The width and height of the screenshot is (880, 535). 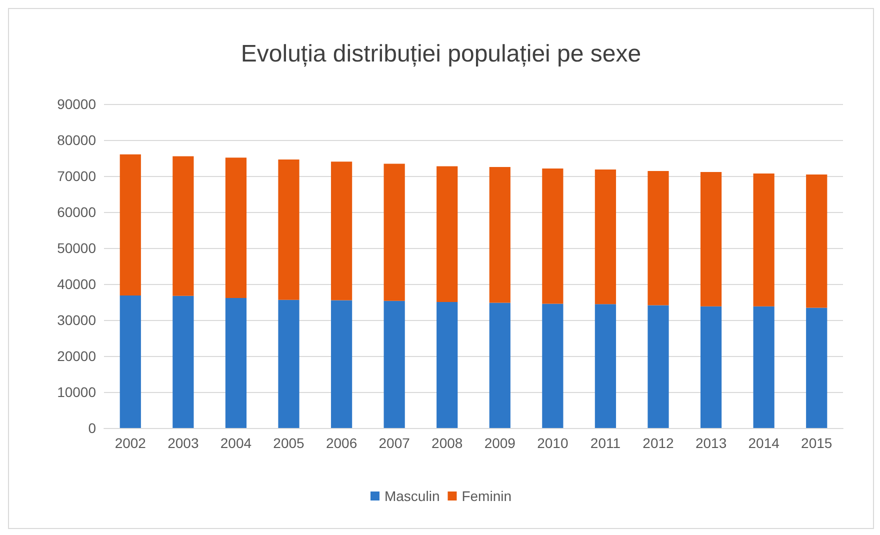 What do you see at coordinates (441, 54) in the screenshot?
I see `chart-title: Evoluția distribuției populației pe sexe` at bounding box center [441, 54].